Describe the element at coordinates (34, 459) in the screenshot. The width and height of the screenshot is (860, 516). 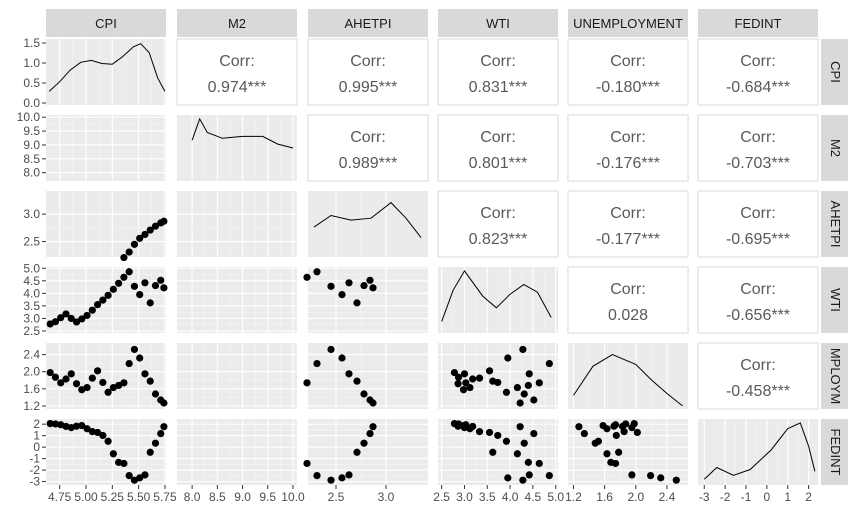
I see `y-tick-label: -1` at that location.